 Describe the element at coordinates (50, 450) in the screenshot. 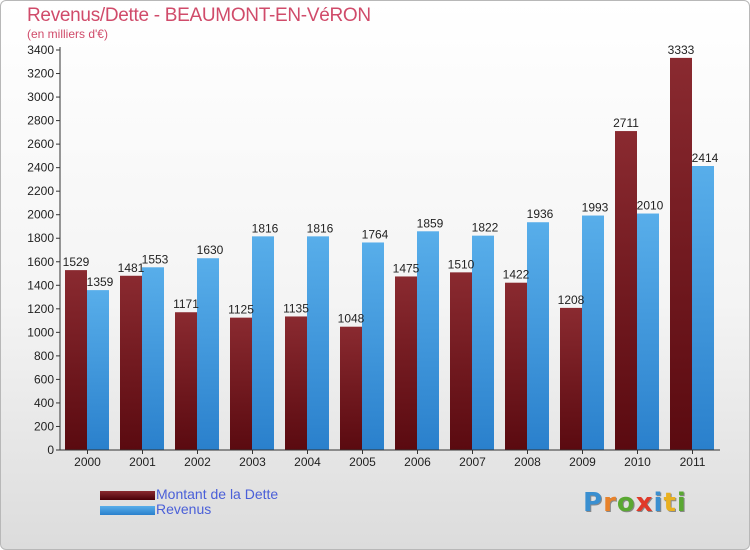

I see `y-tick-label-0: 0` at that location.